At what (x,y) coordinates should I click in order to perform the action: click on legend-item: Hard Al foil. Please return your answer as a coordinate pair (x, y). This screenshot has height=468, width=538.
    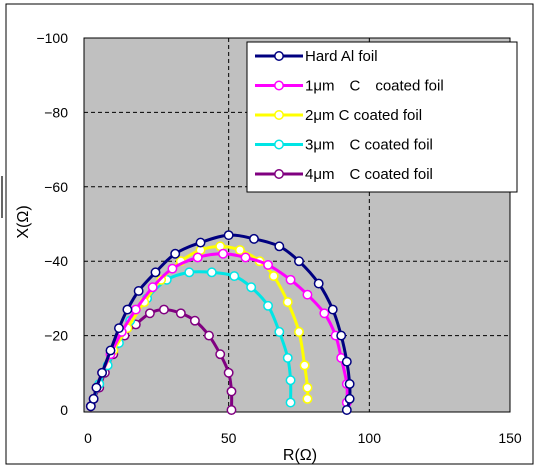
    Looking at the image, I should click on (316, 56).